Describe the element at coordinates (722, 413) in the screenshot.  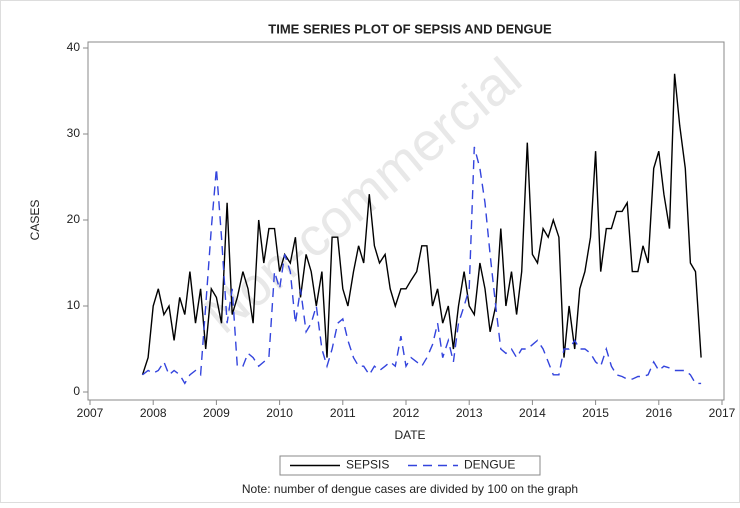
I see `x-tick-label: 2017` at that location.